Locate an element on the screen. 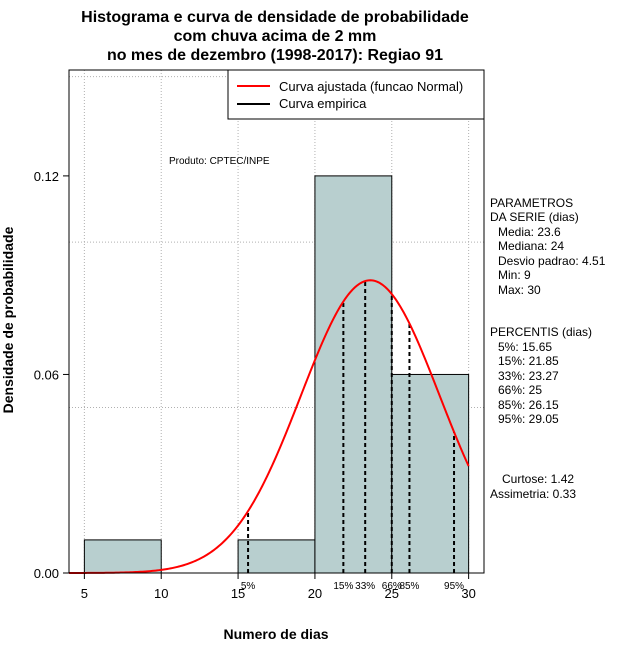  x-axis-title: Numero de dias is located at coordinates (275, 634).